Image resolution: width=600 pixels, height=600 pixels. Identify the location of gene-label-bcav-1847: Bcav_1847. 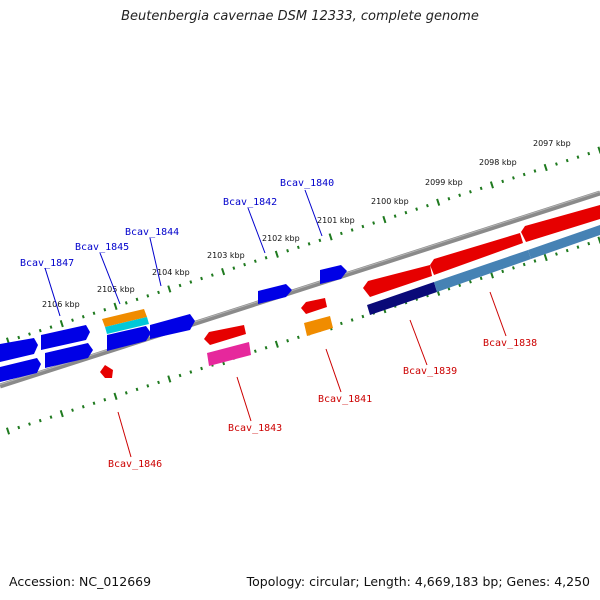
(47, 263).